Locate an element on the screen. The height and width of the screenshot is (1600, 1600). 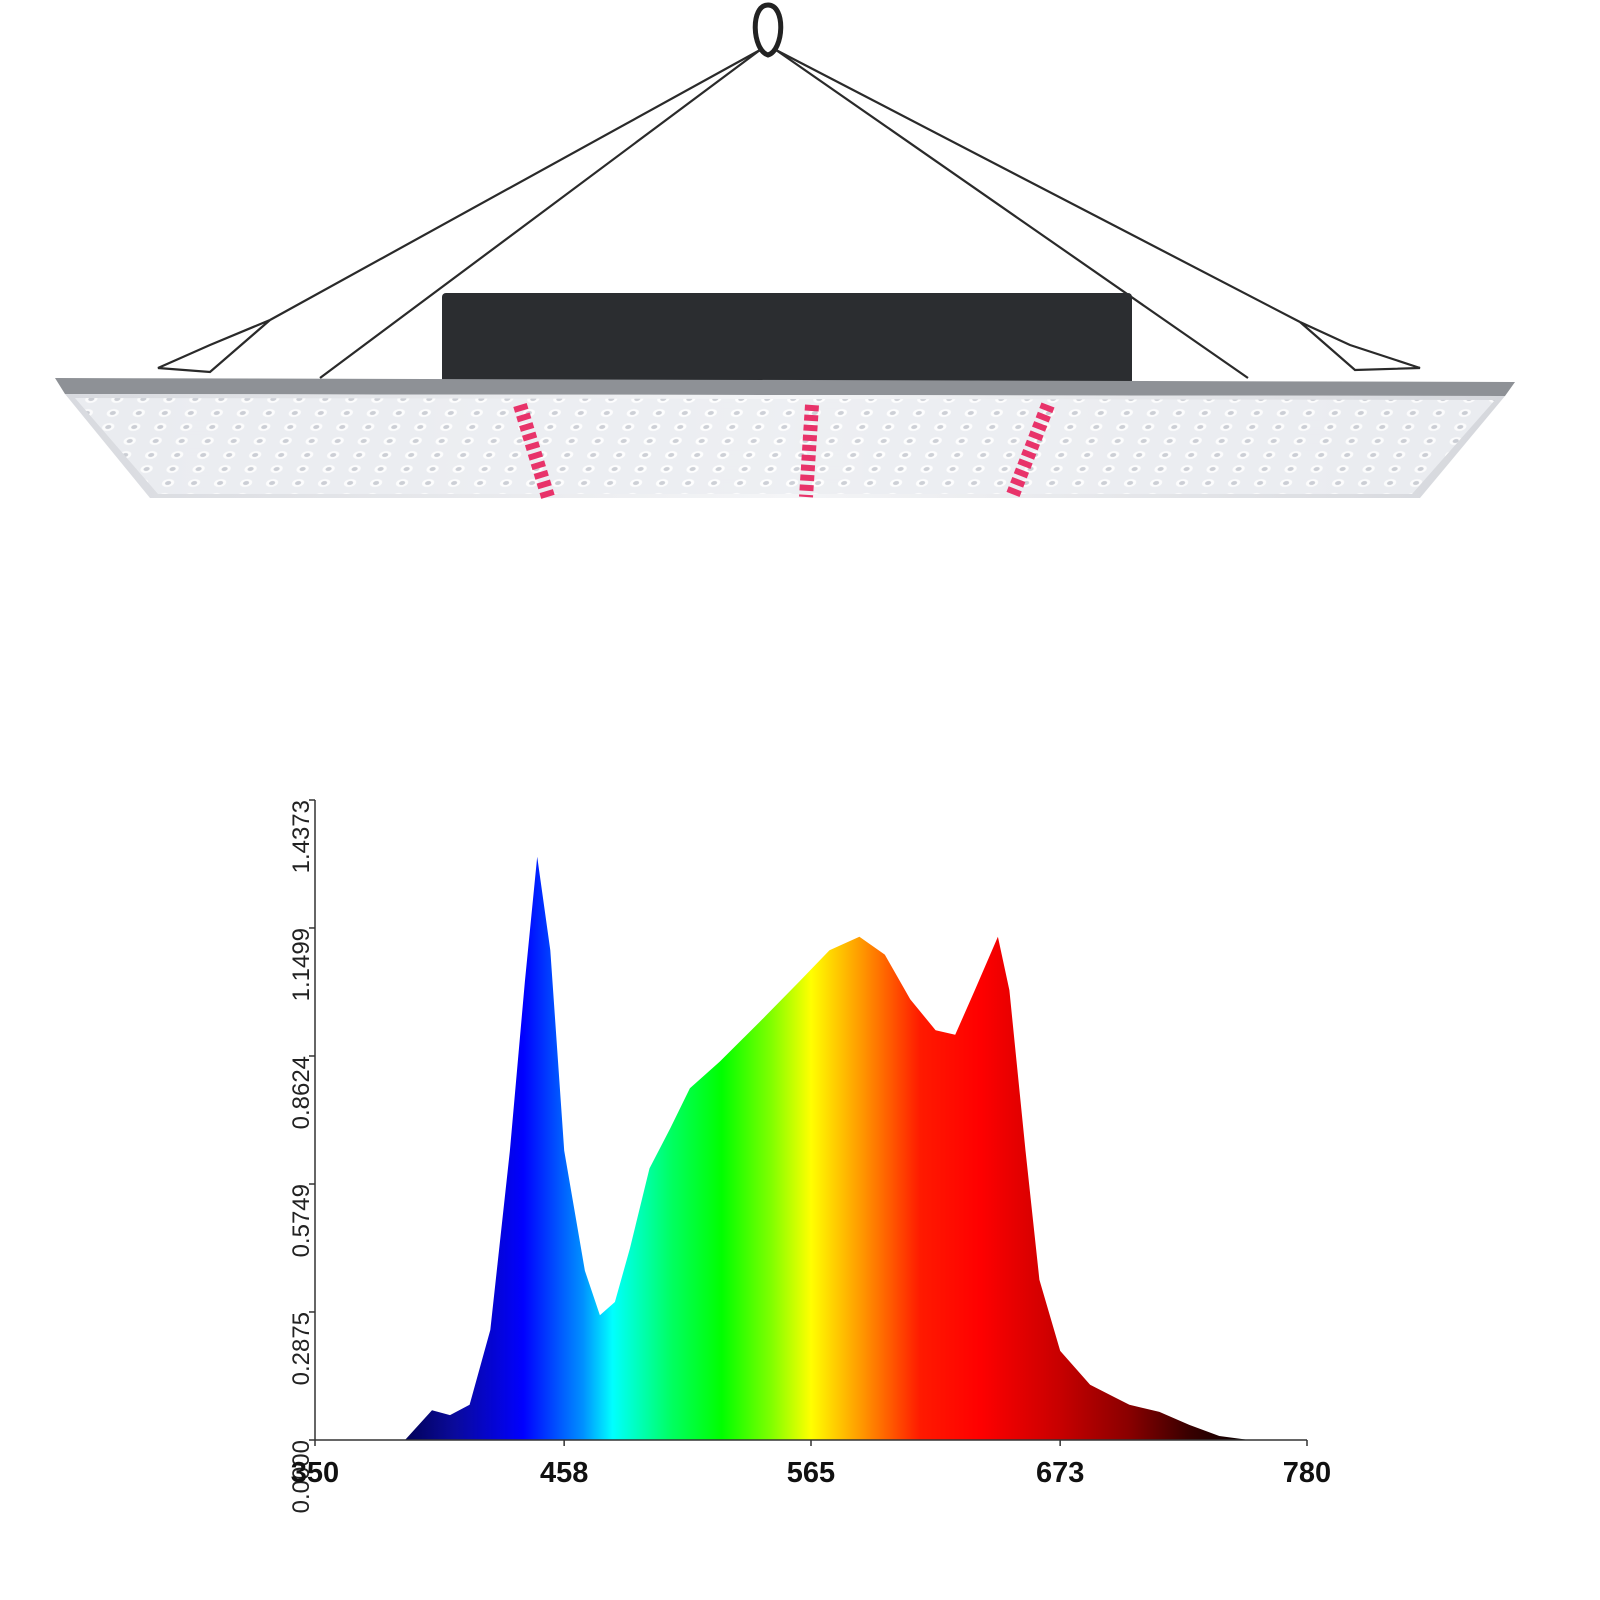
y-tick-label: 1.1499 is located at coordinates (301, 964).